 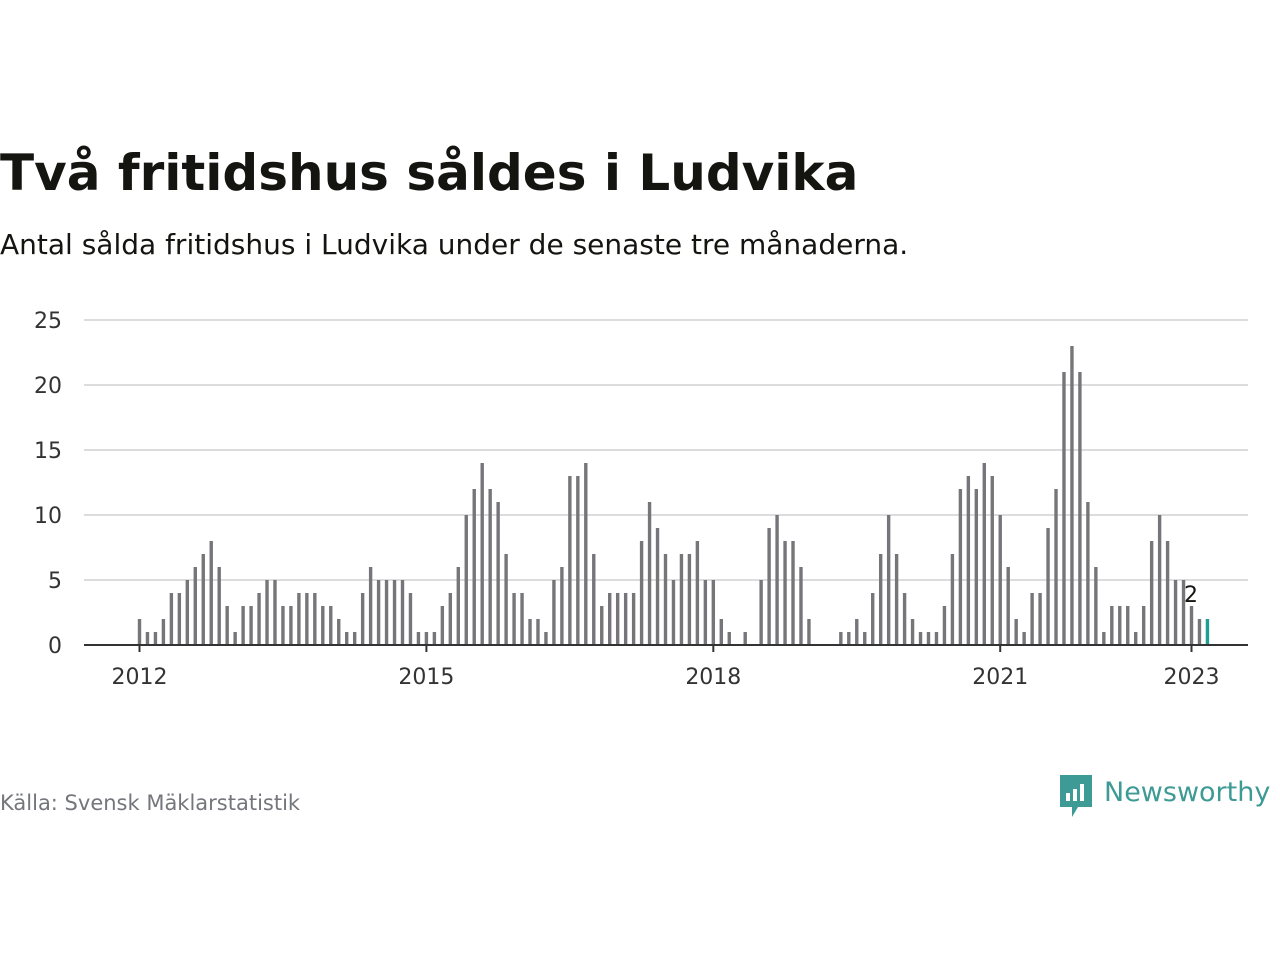 I want to click on x-tick-label: 2023, so click(x=1192, y=677).